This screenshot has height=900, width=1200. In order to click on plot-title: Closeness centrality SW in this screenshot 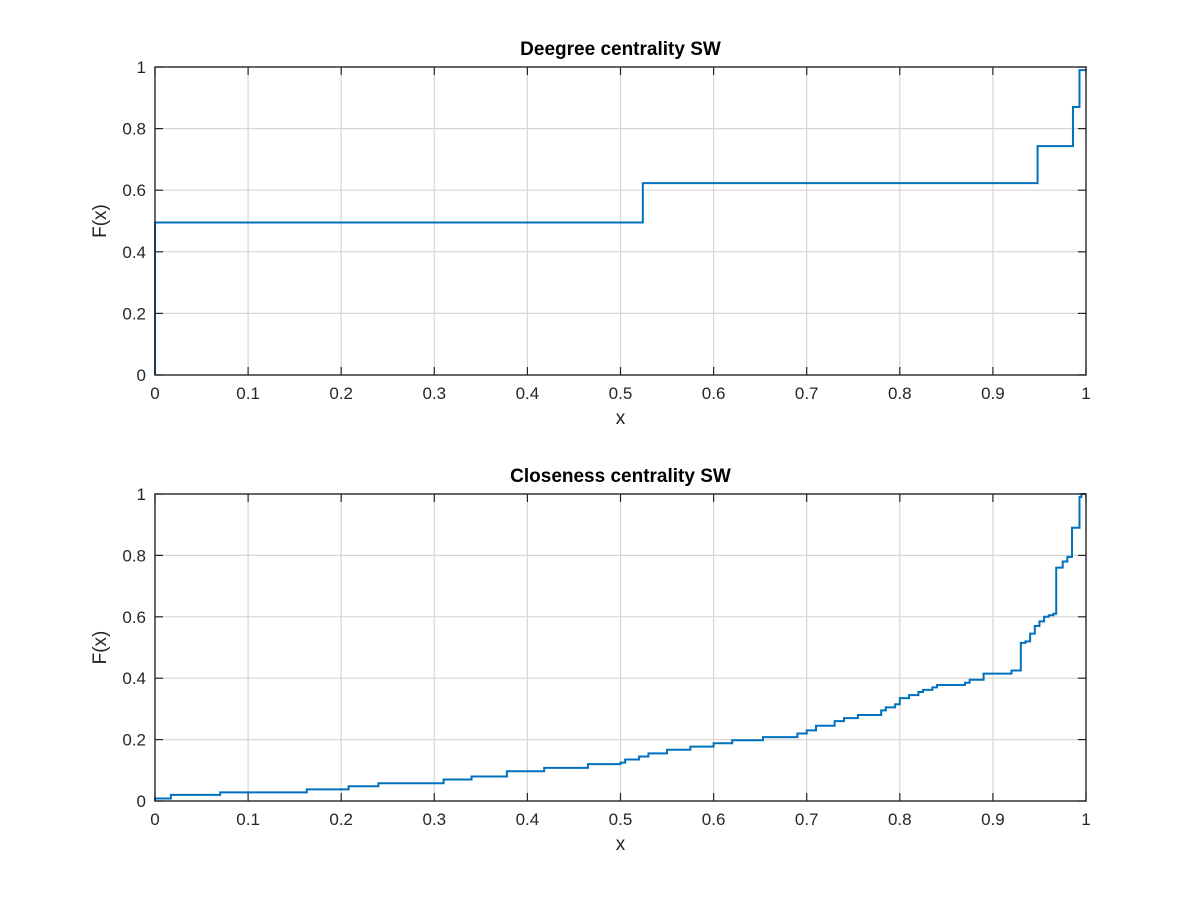, I will do `click(620, 476)`.